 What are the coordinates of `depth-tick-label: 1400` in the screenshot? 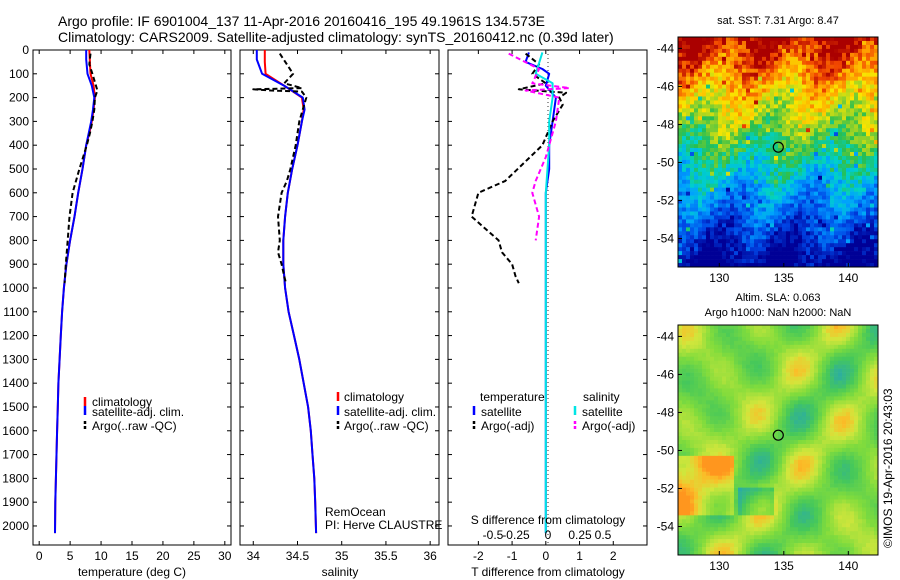 It's located at (15, 383).